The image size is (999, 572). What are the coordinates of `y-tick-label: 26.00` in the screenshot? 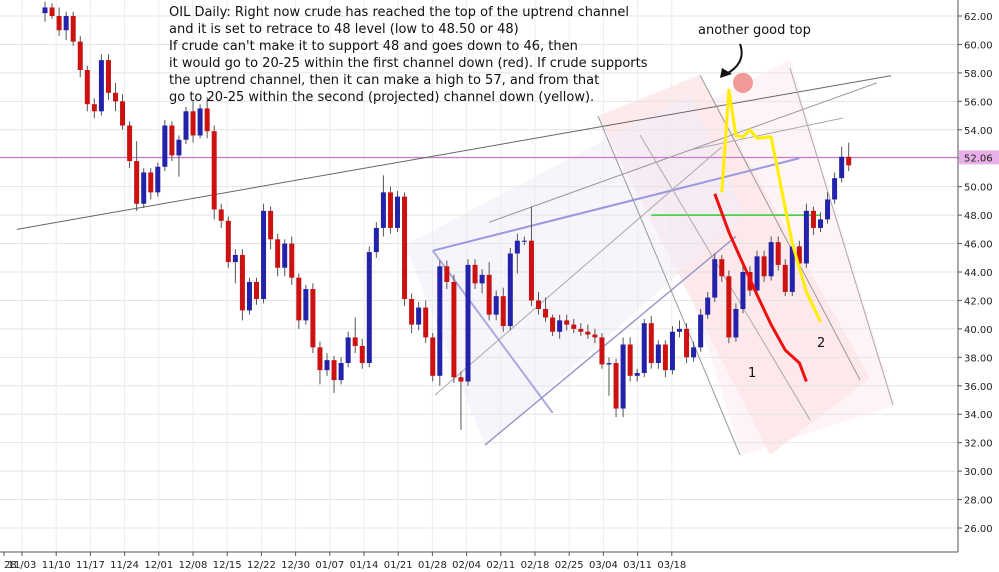 It's located at (978, 529).